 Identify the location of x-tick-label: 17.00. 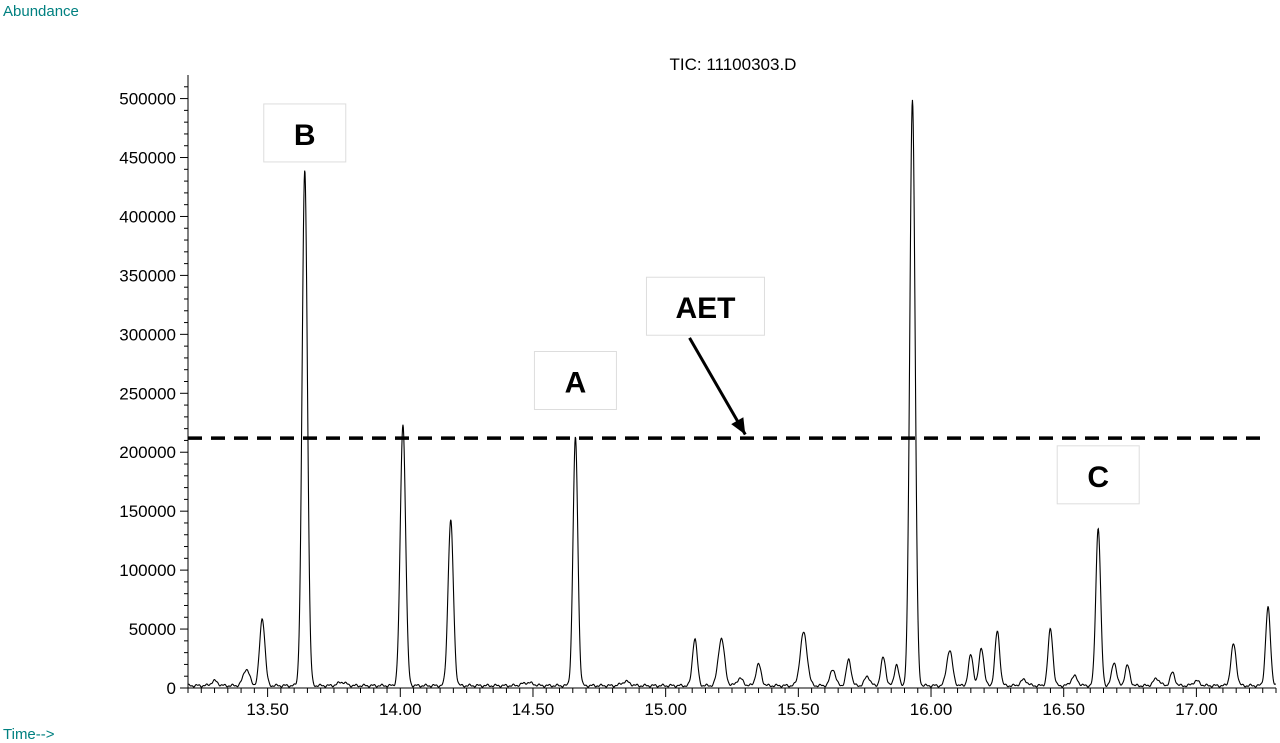
(1196, 709).